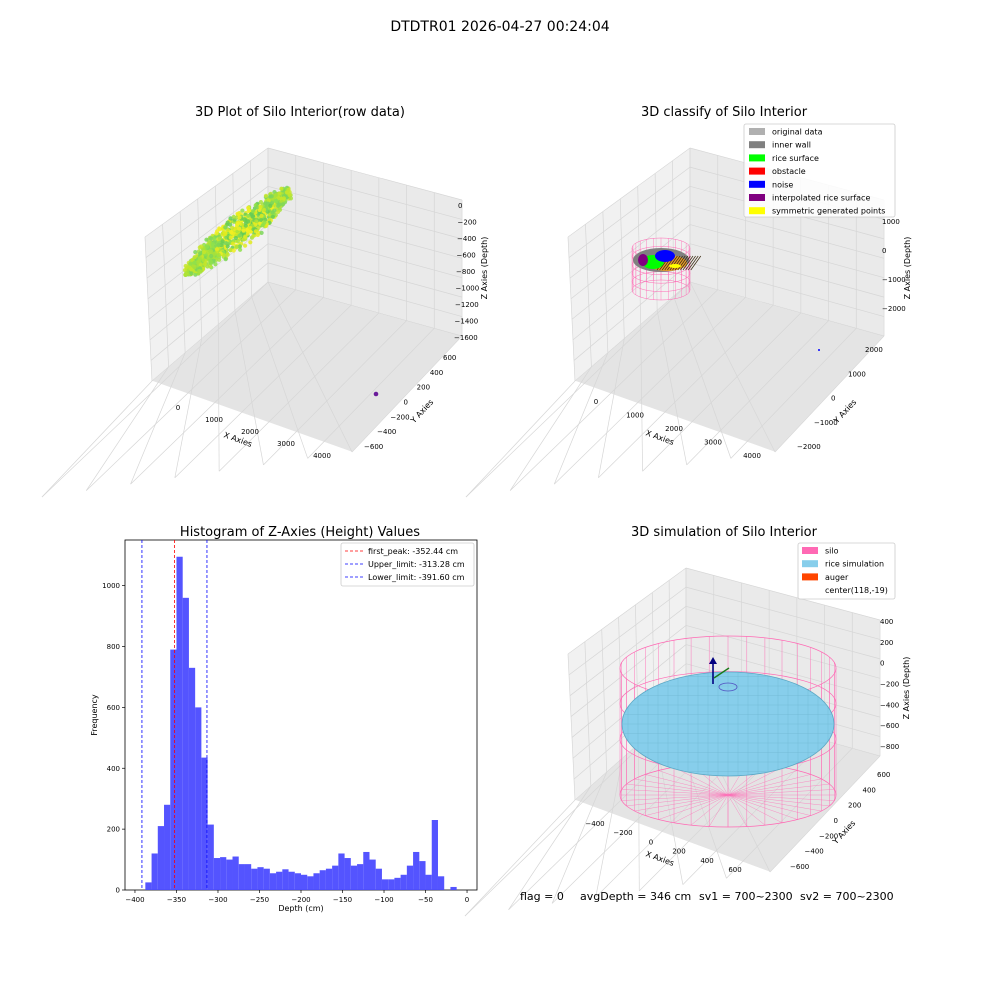 Image resolution: width=1000 pixels, height=1000 pixels. I want to click on simulation-silo-wireframe, so click(728, 731).